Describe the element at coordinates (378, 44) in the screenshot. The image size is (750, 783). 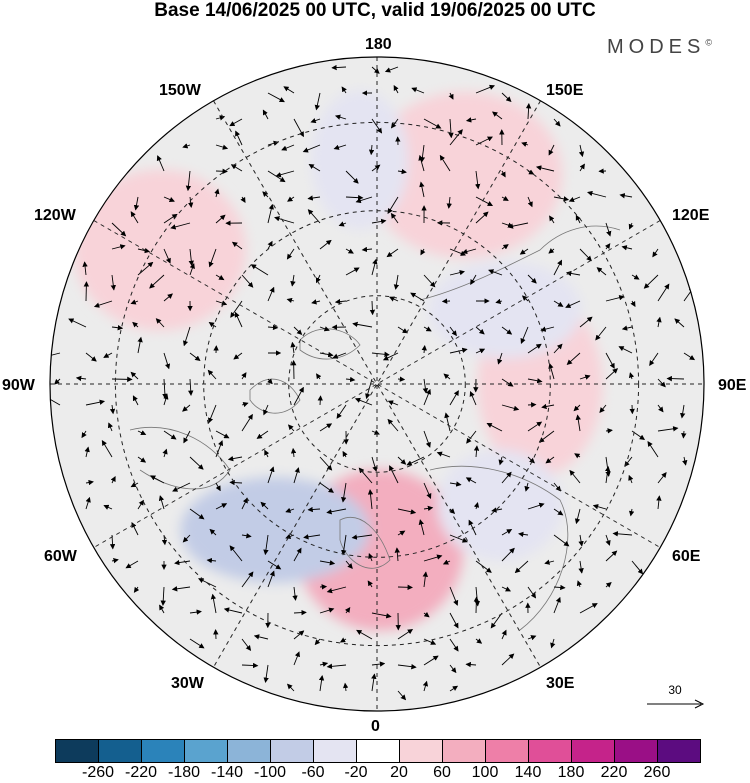
I see `lon-label-180: 180` at that location.